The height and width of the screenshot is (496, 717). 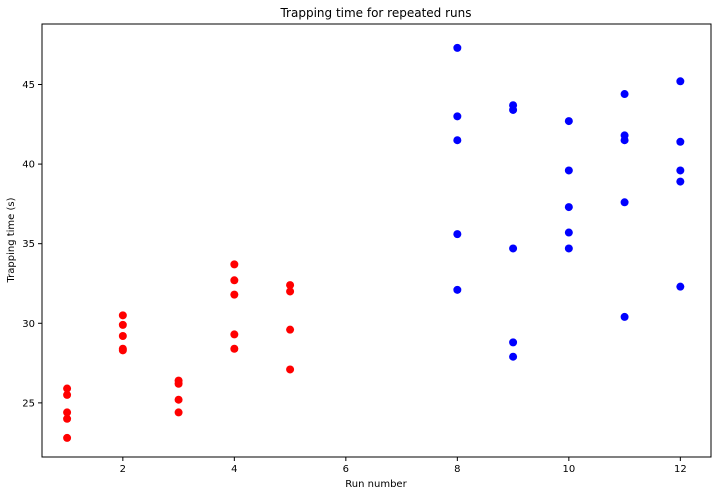 I want to click on x-tick-label: 6, so click(x=346, y=469).